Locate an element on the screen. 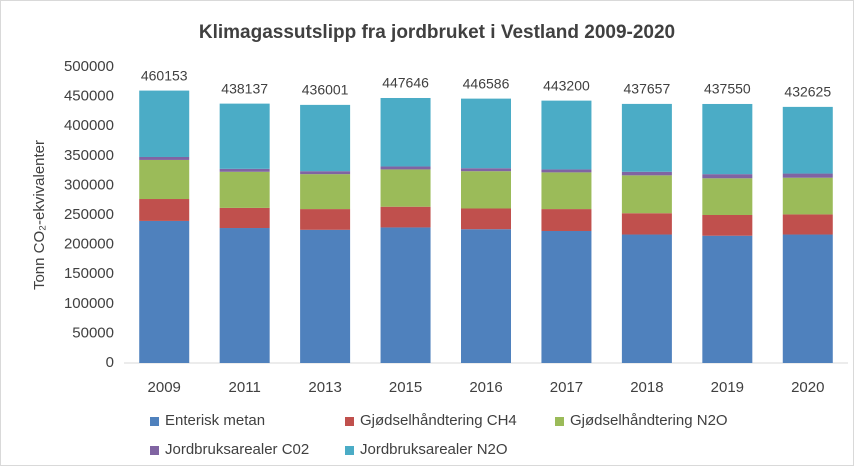 This screenshot has height=466, width=854. total-label: 438137 is located at coordinates (244, 88).